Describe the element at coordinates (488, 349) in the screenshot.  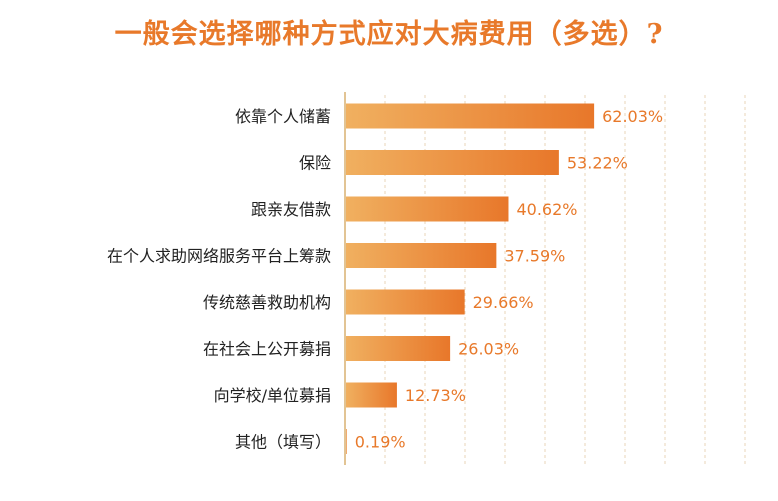
I see `value-label: 26.03%` at that location.